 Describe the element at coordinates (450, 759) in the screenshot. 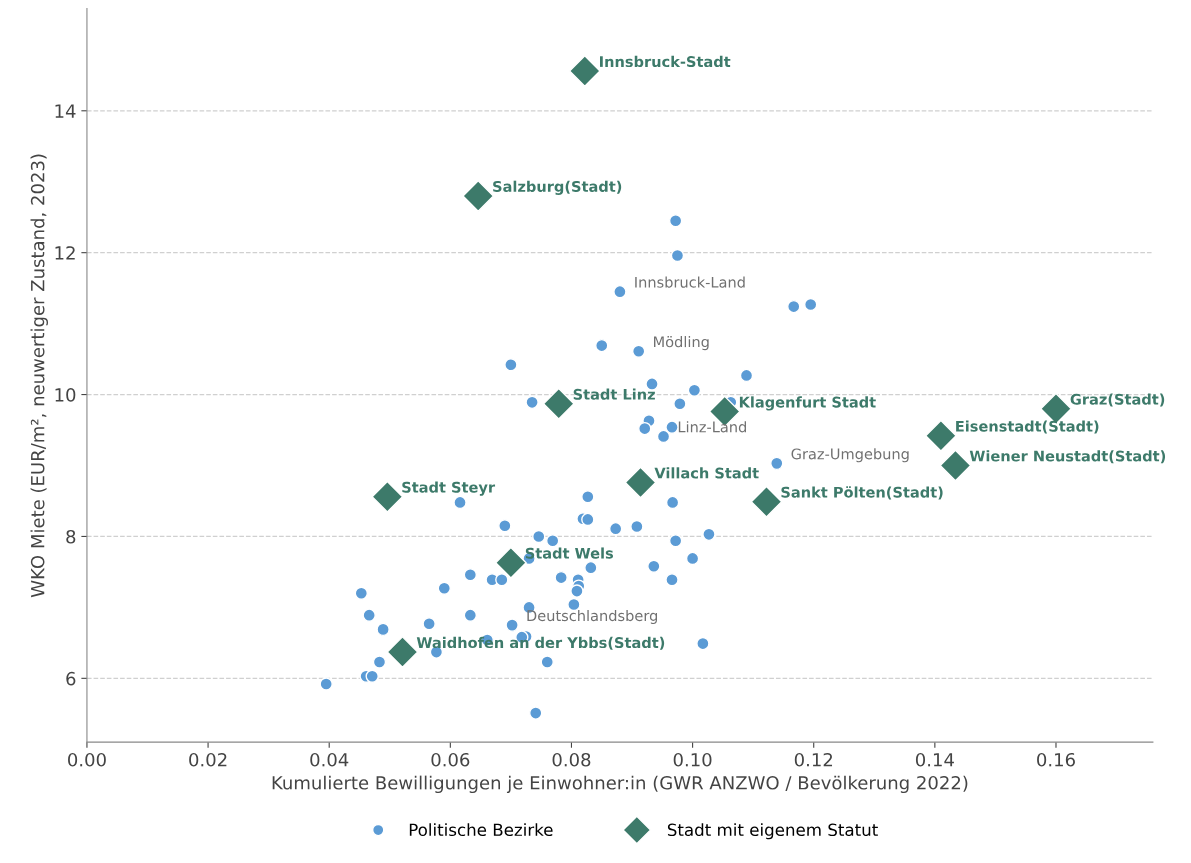

I see `x-tick-label: 0.06` at that location.